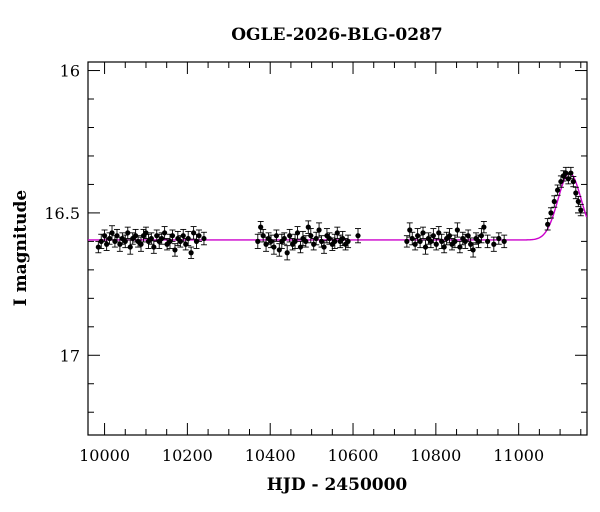 The height and width of the screenshot is (512, 600). I want to click on y-tick-label: 16, so click(70, 71).